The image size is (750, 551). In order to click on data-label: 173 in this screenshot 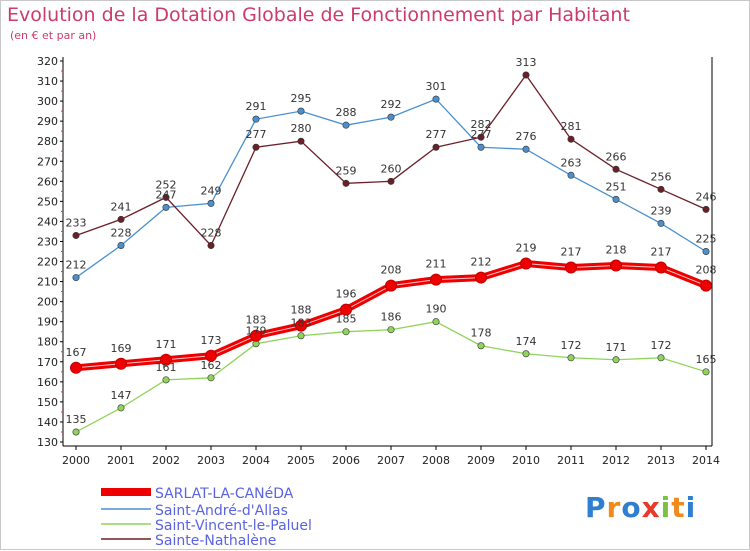, I will do `click(211, 340)`.